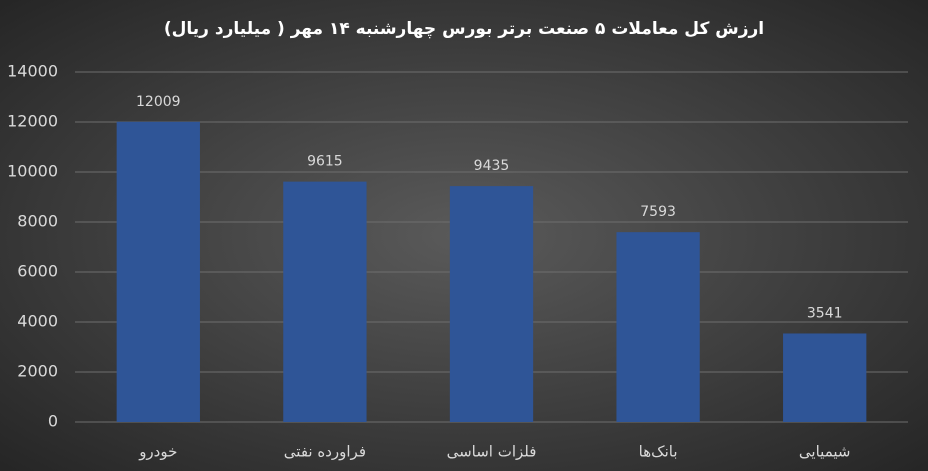 Image resolution: width=928 pixels, height=471 pixels. I want to click on y-tick-label: 10000, so click(32, 171).